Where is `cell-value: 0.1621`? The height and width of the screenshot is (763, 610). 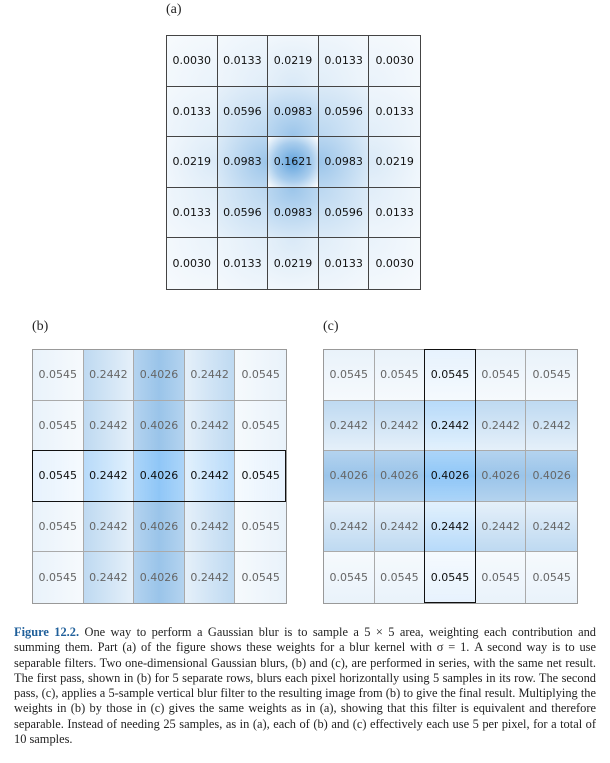 cell-value: 0.1621 is located at coordinates (293, 162).